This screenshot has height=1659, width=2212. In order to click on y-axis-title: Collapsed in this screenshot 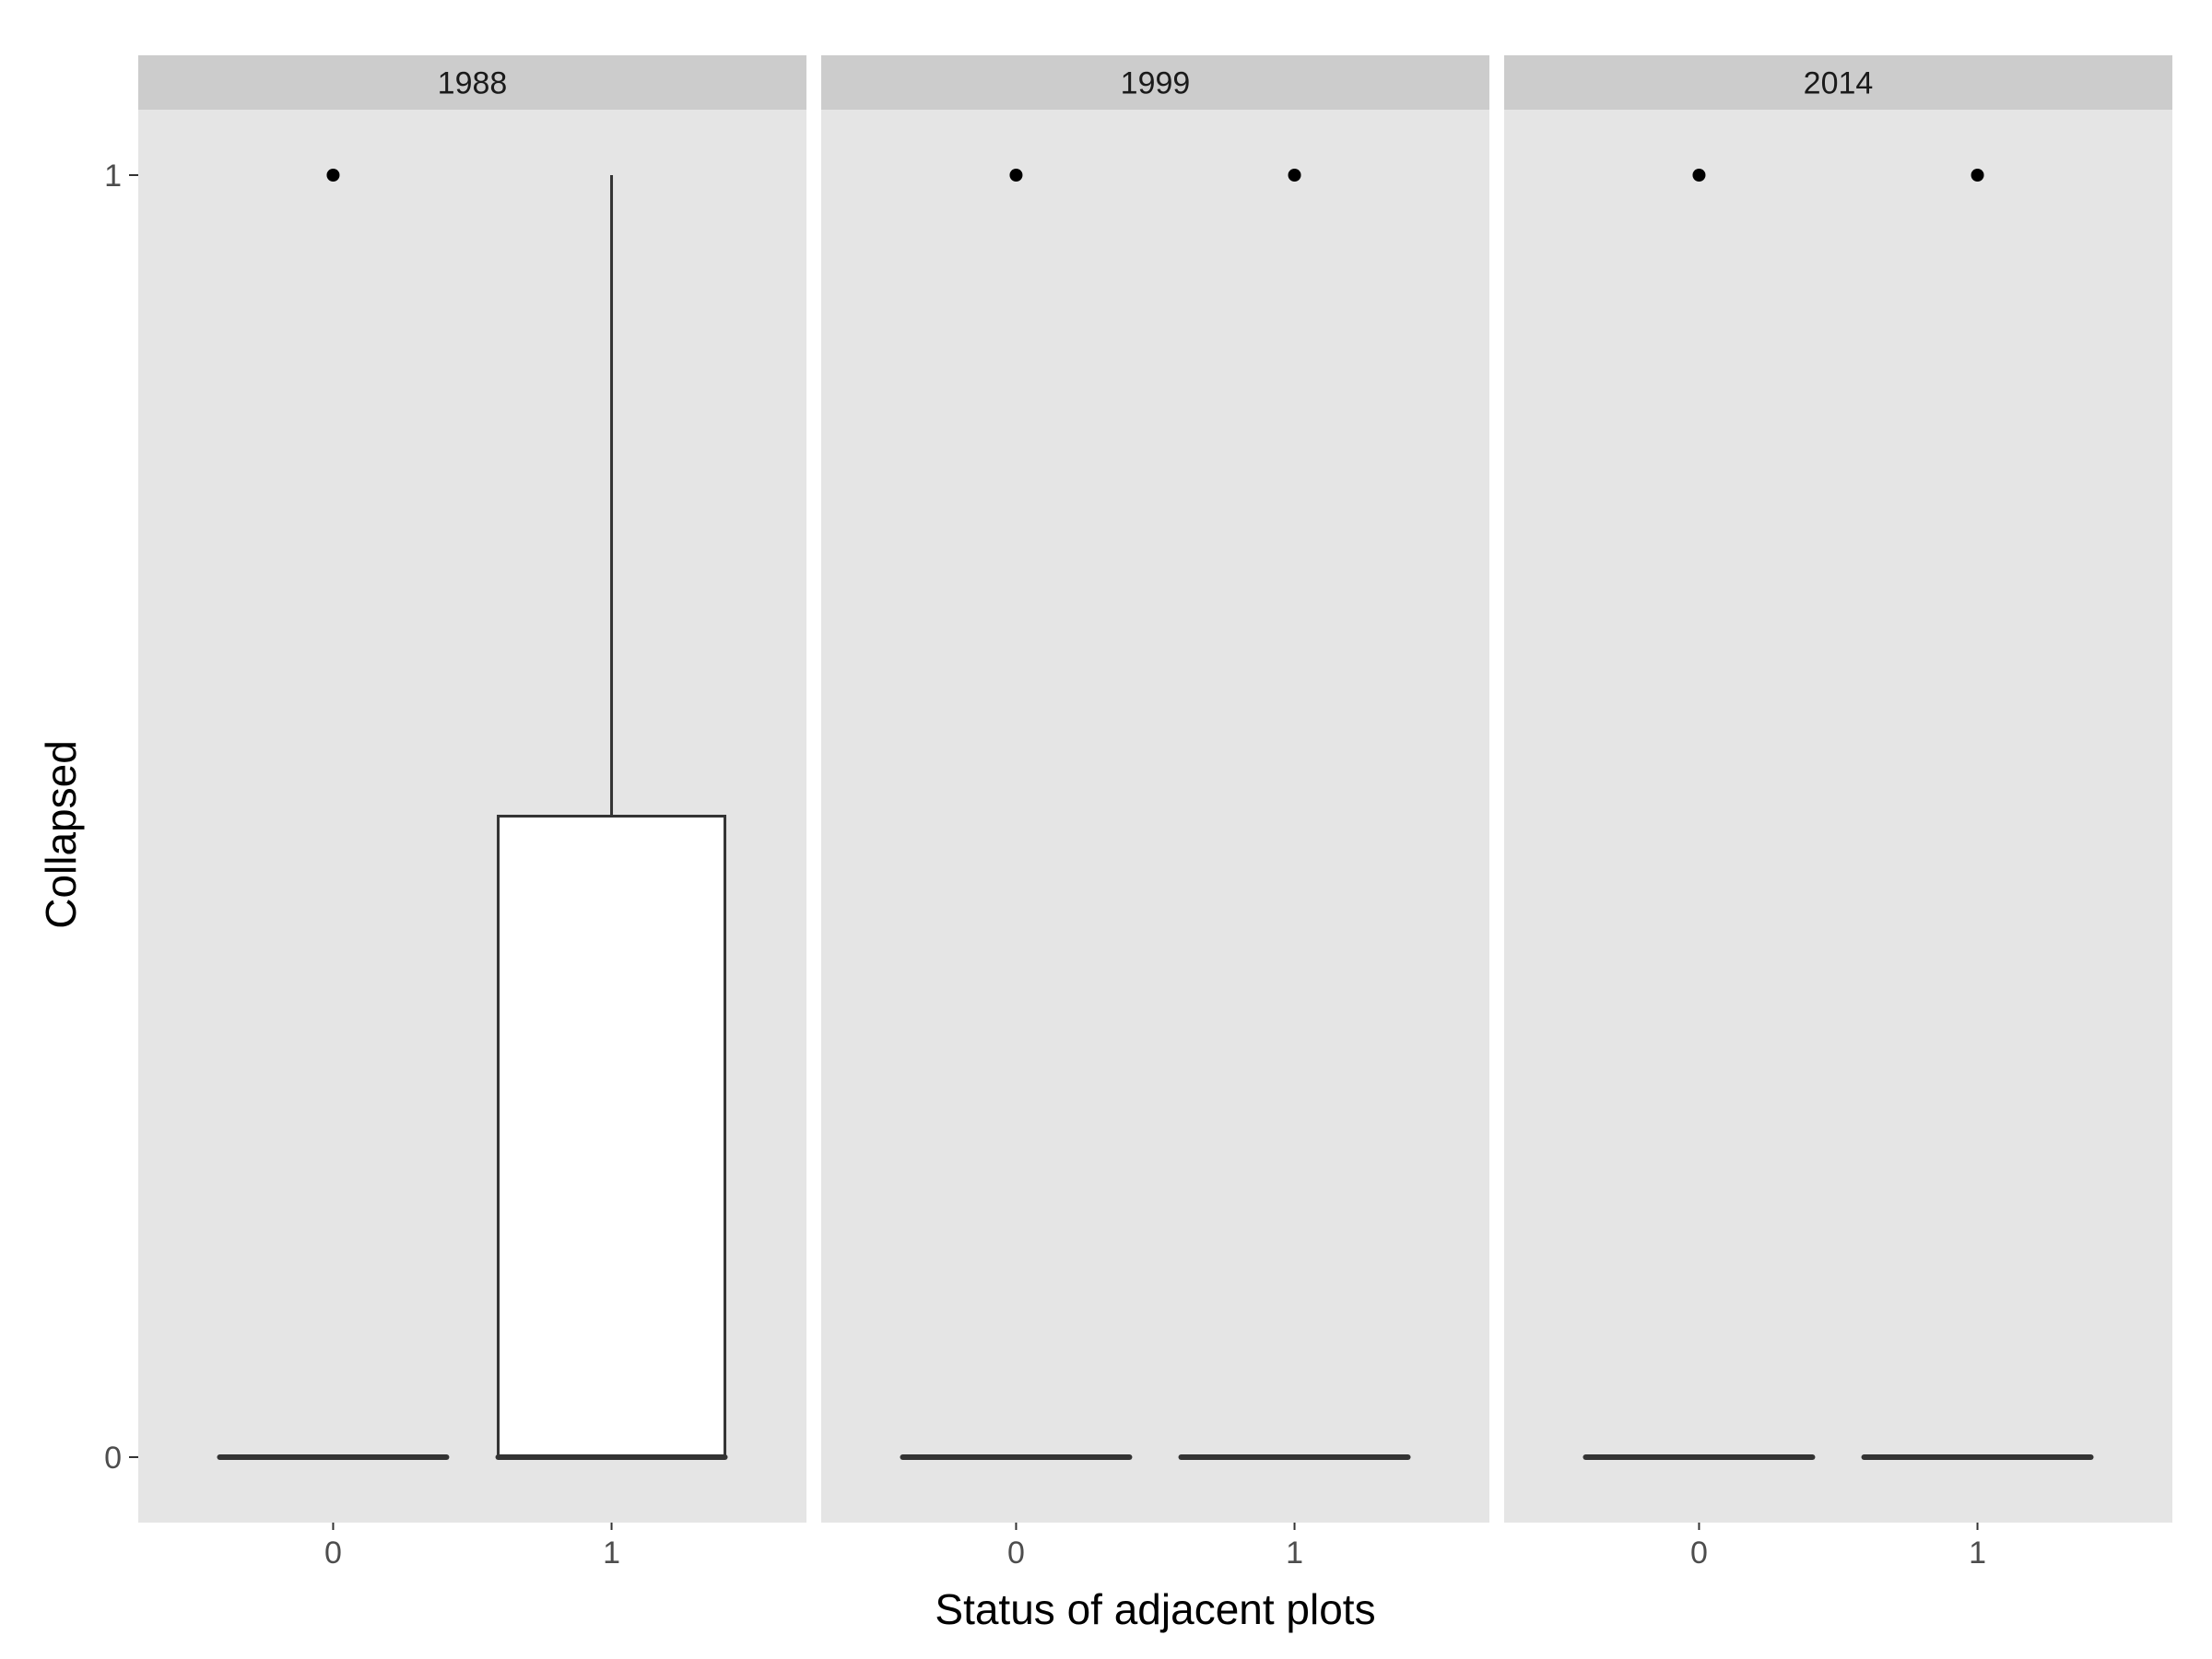, I will do `click(61, 834)`.